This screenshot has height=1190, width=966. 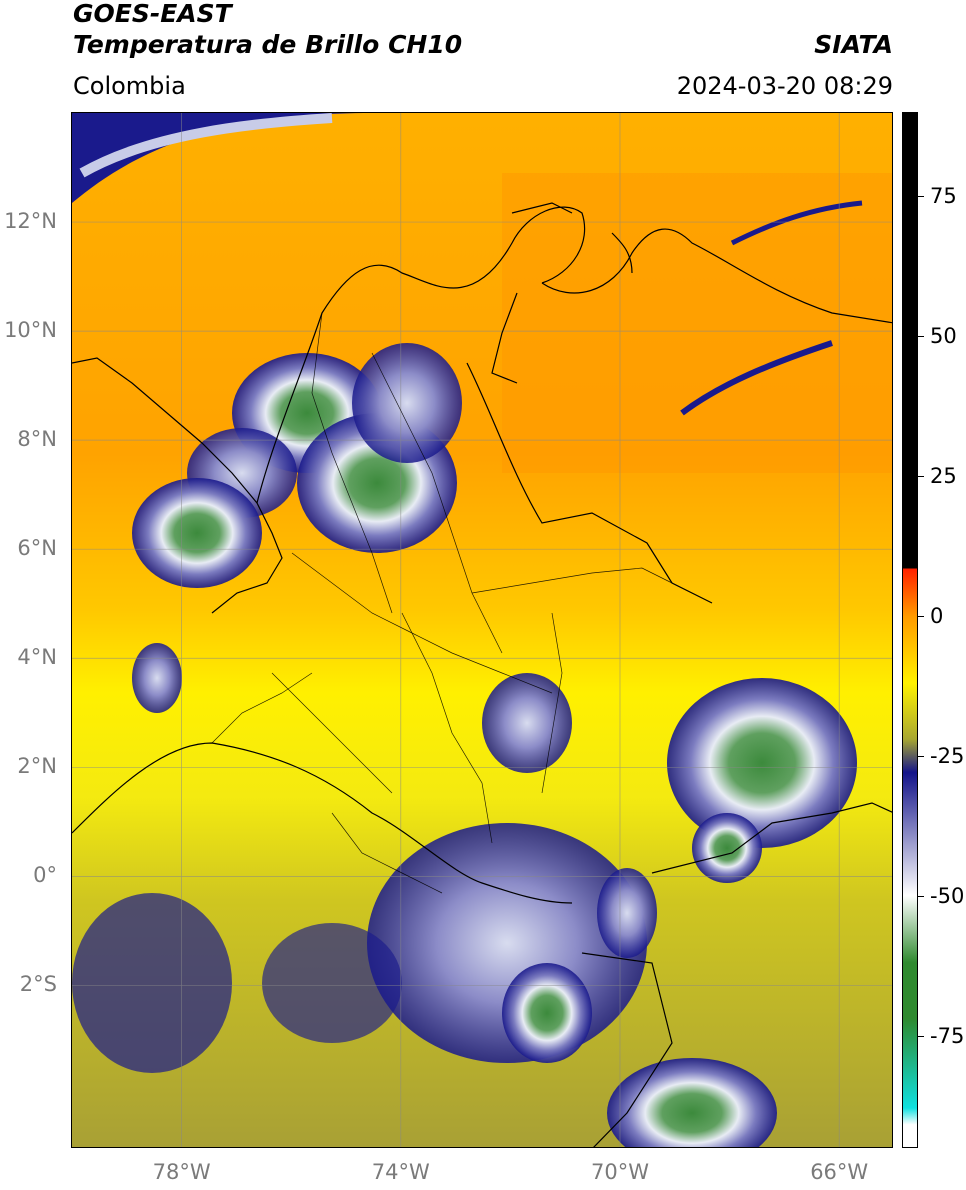 What do you see at coordinates (400, 1172) in the screenshot?
I see `lon-tick-label: 74°W` at bounding box center [400, 1172].